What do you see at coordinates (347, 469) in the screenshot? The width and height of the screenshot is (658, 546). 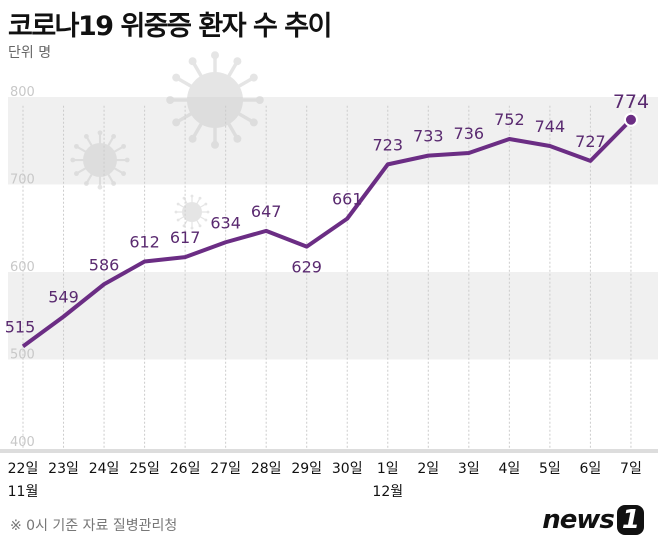 I see `x-tick-label: 30일` at bounding box center [347, 469].